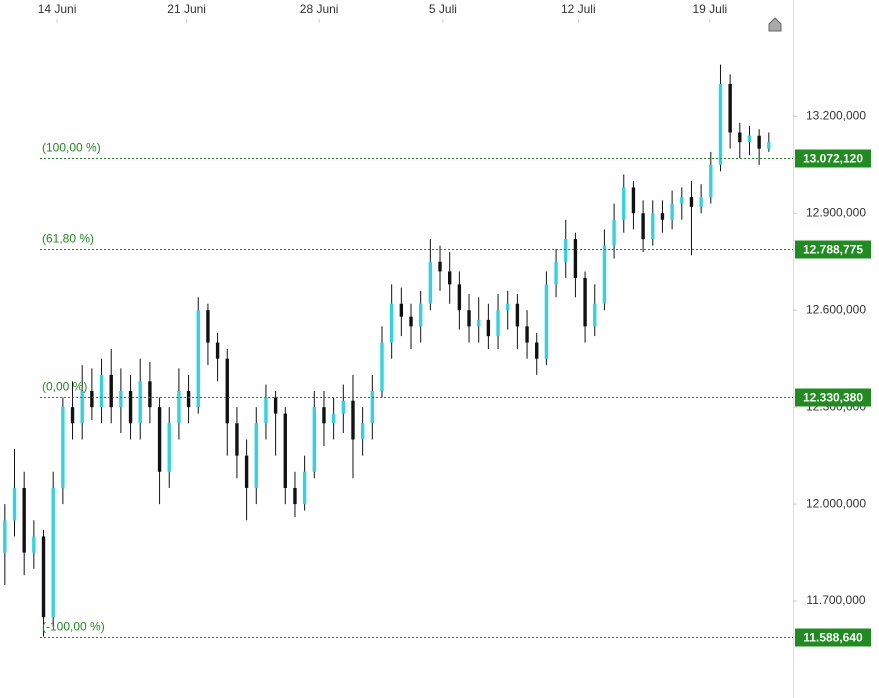  What do you see at coordinates (64, 387) in the screenshot?
I see `fib-level-name: (0,00 %)` at bounding box center [64, 387].